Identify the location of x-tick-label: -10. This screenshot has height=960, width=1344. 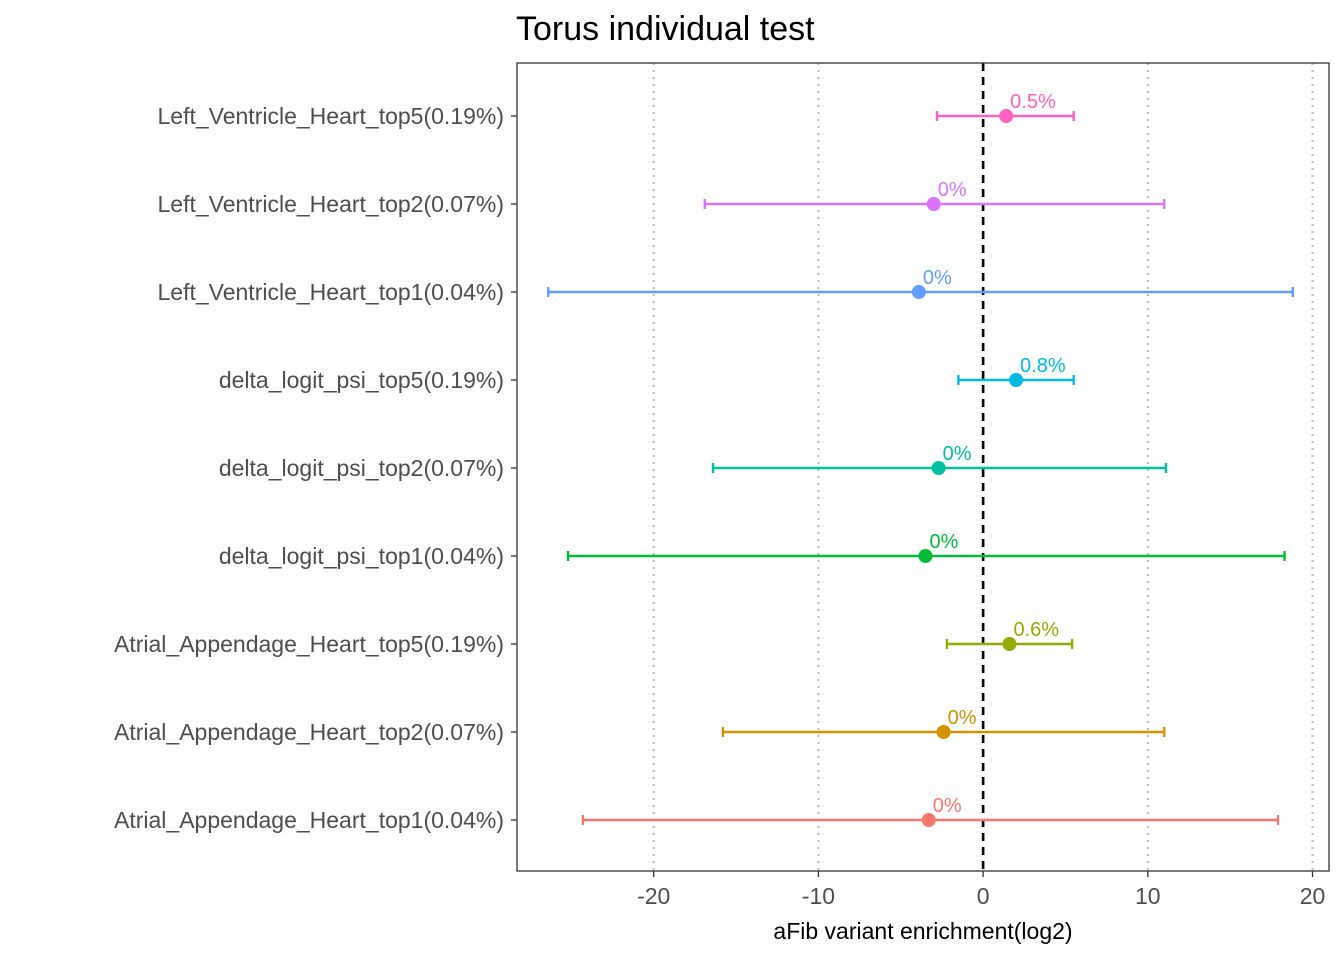
(818, 896).